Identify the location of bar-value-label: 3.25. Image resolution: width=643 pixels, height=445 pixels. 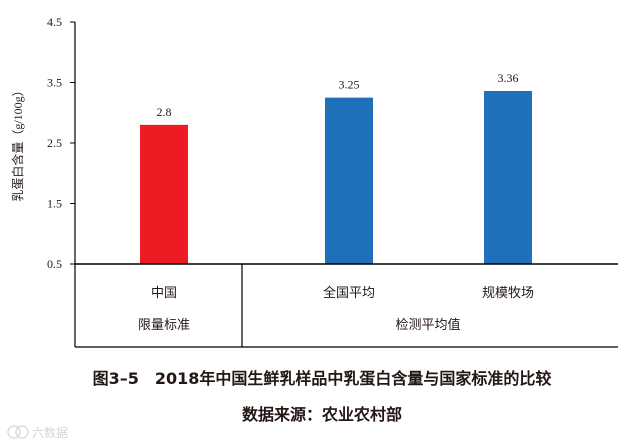
(349, 85).